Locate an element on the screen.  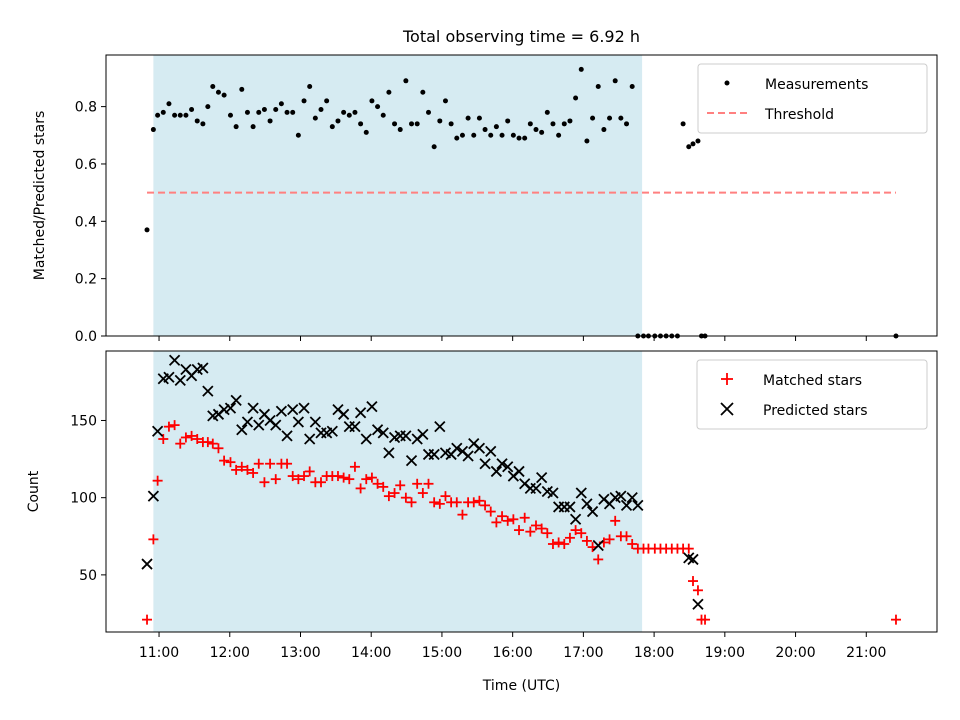
x-tick-label: 13:00 is located at coordinates (300, 653).